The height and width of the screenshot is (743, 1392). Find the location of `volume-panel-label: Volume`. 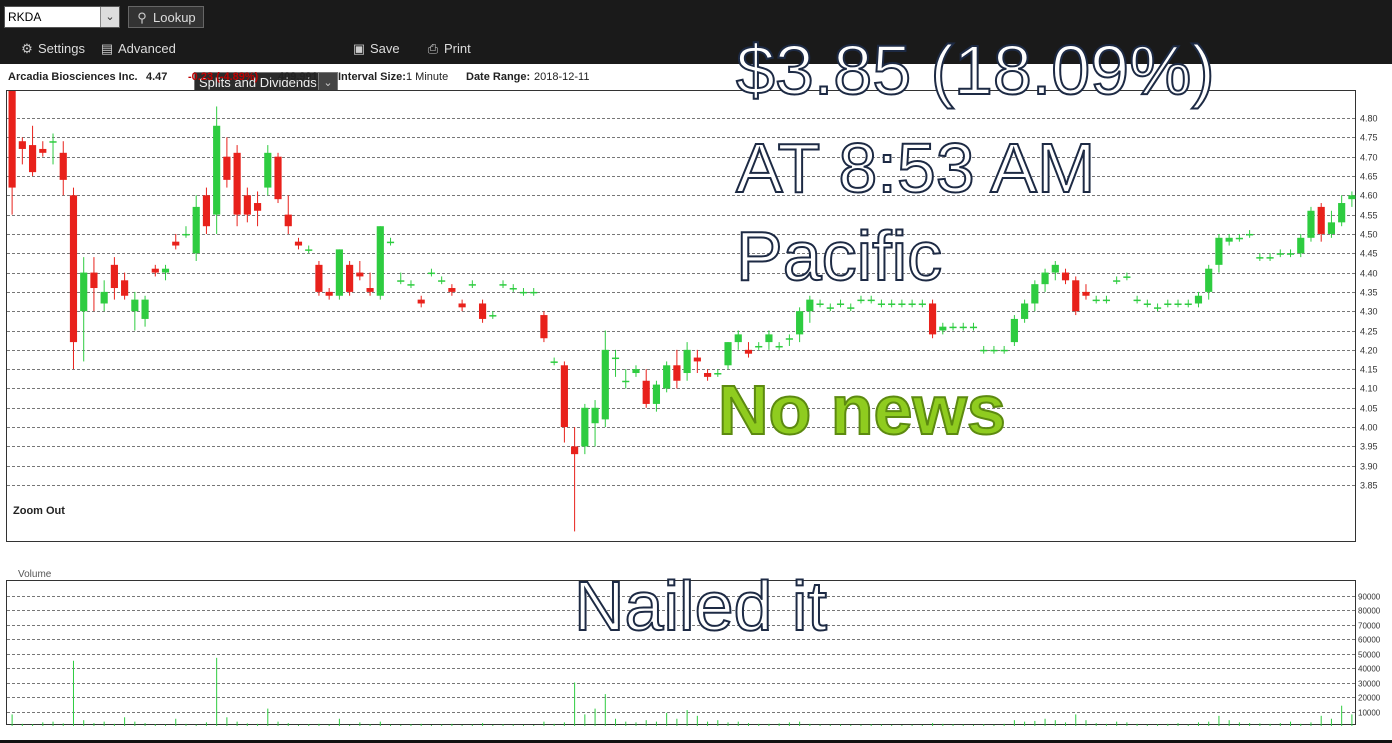

volume-panel-label: Volume is located at coordinates (35, 574).